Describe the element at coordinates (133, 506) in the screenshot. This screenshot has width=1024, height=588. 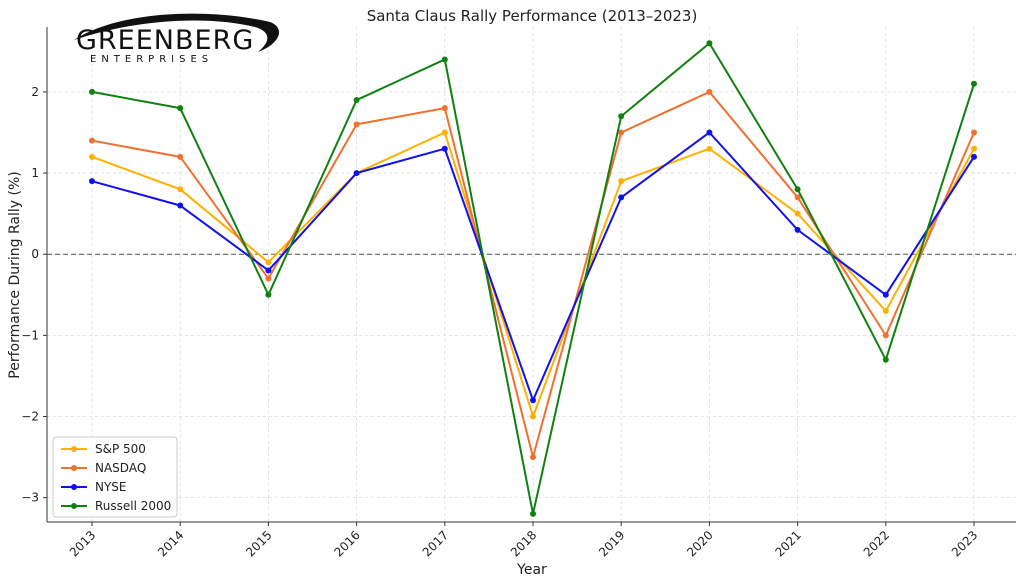
I see `legend-label-russell-2000: Russell 2000` at that location.